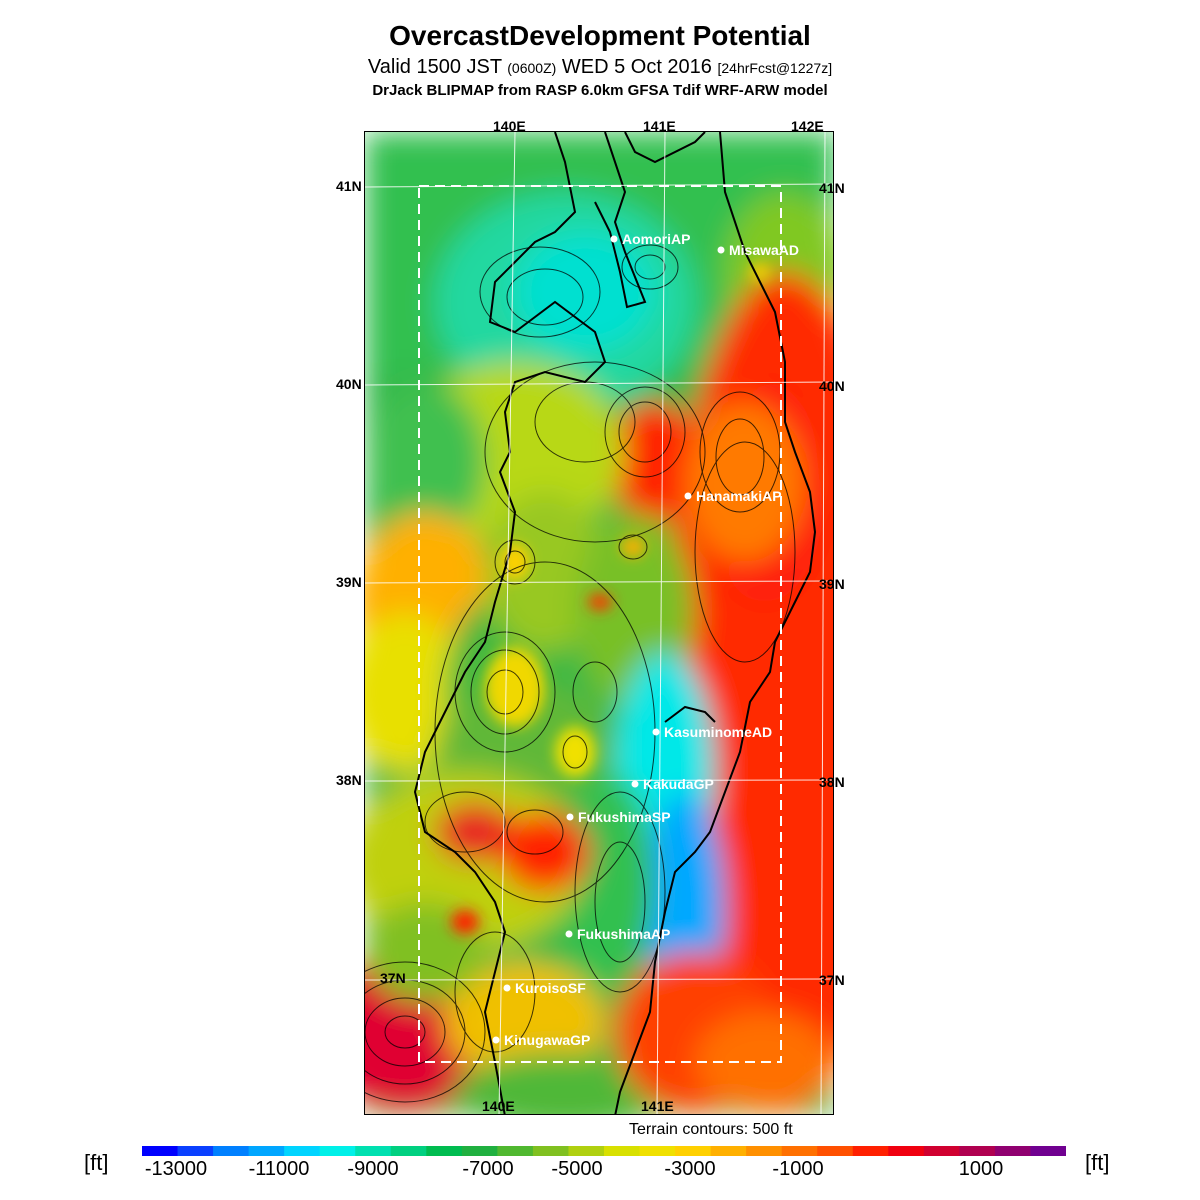 Image resolution: width=1200 pixels, height=1200 pixels. What do you see at coordinates (550, 988) in the screenshot?
I see `station-label: KuroisoSF` at bounding box center [550, 988].